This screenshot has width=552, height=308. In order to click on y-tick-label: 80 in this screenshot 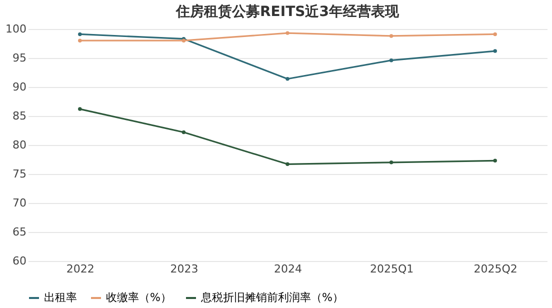, I will do `click(19, 145)`.